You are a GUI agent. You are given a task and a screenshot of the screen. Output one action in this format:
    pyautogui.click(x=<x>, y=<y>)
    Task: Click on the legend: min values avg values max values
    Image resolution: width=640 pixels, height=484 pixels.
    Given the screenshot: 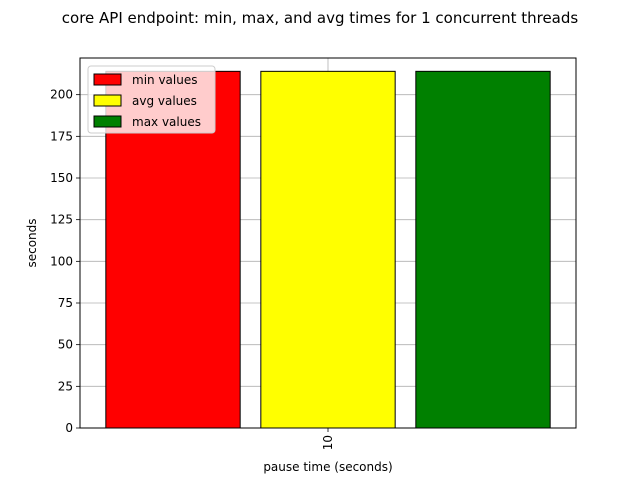 What is the action you would take?
    pyautogui.click(x=151, y=99)
    